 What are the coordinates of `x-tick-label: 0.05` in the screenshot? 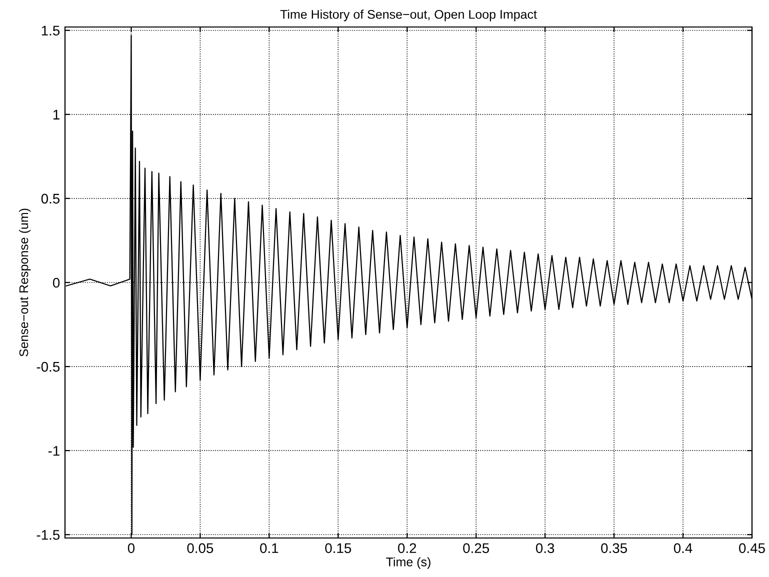 It's located at (200, 548).